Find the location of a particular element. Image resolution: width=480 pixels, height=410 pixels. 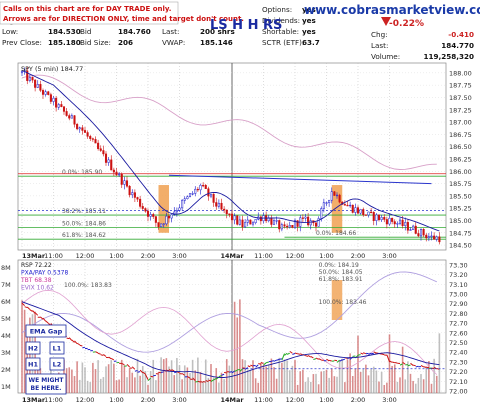

volume-x-tick: 3:00 is located at coordinates (389, 400).